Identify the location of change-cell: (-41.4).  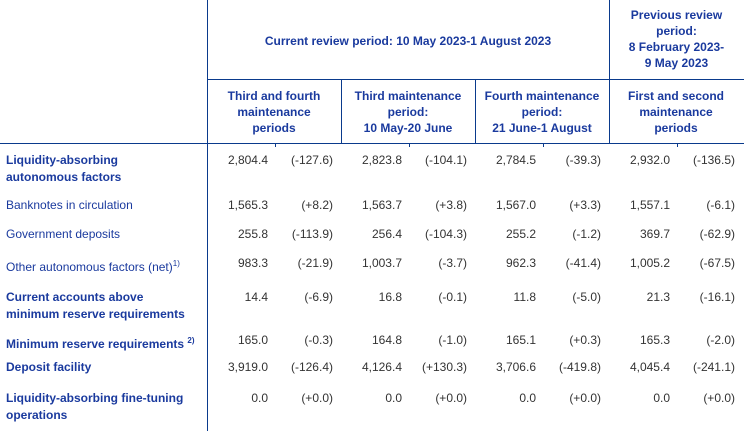
(583, 263).